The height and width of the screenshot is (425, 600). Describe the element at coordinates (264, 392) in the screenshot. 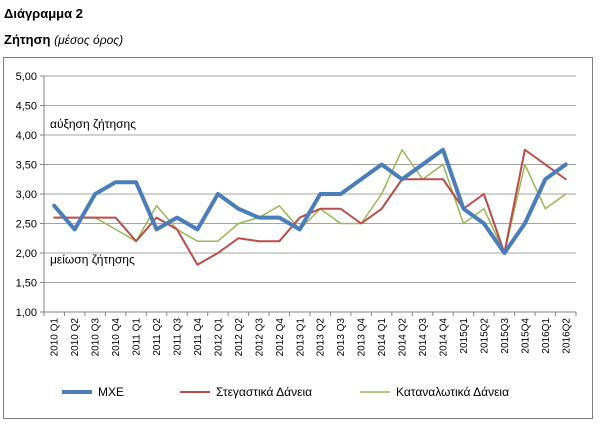

I see `legend-entry: Στεγαστικά Δάνεια` at that location.